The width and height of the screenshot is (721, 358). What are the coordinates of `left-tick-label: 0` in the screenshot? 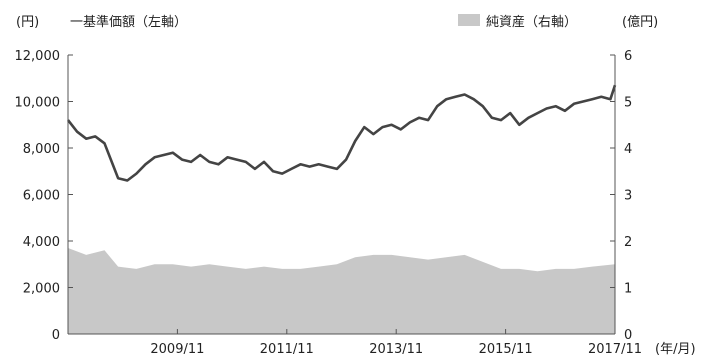 It's located at (56, 335).